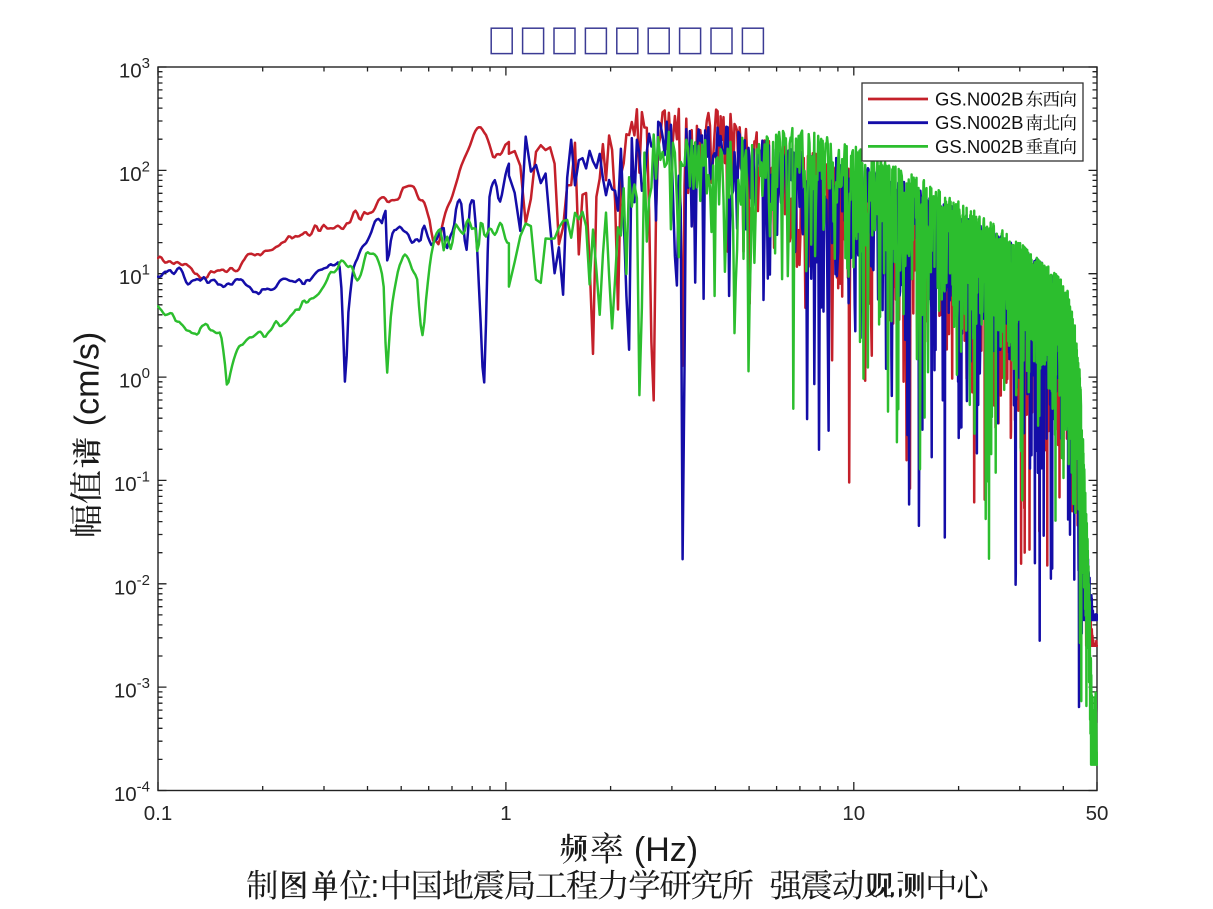  I want to click on svg-text: (Hz), so click(666, 850).